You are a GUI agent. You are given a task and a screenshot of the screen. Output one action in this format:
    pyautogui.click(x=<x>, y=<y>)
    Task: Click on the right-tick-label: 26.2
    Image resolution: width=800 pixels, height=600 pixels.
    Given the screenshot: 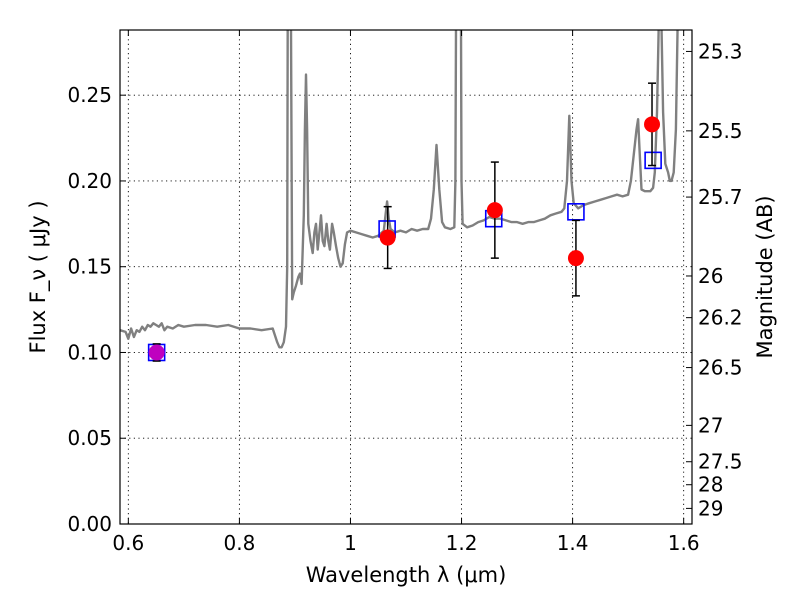 What is the action you would take?
    pyautogui.click(x=720, y=318)
    